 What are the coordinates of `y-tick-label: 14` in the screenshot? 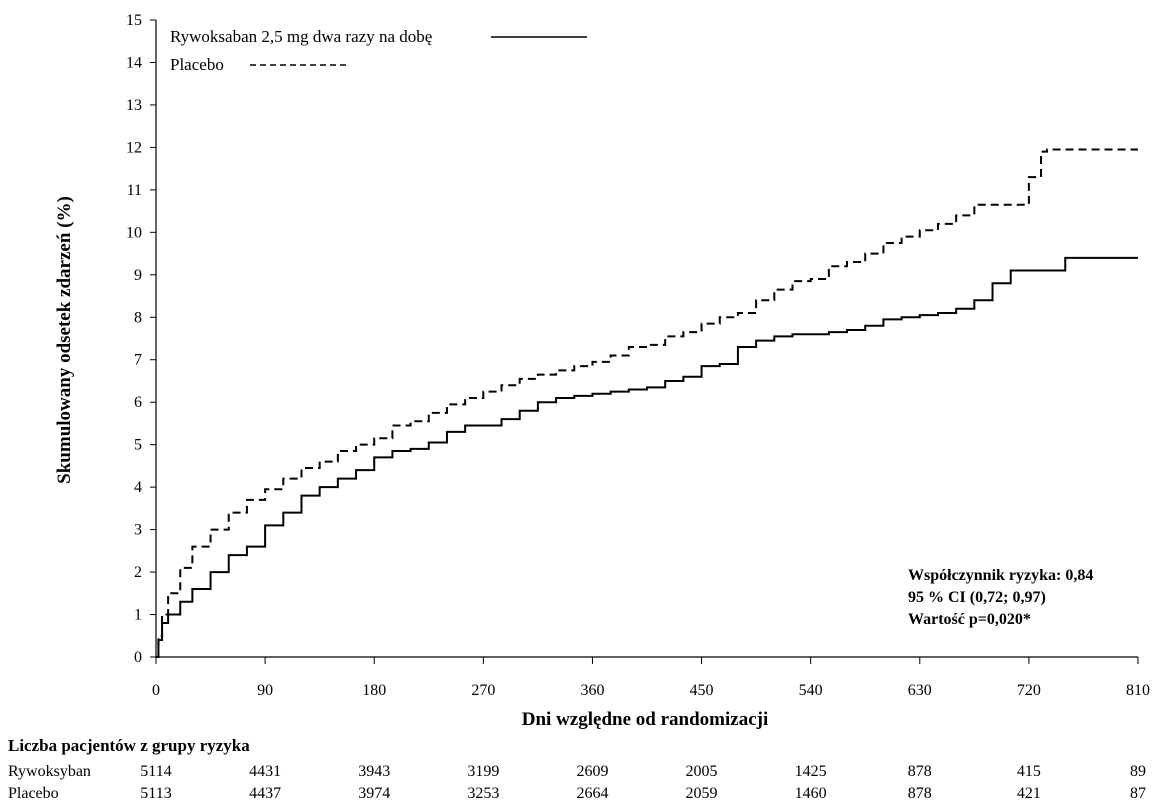 It's located at (134, 62).